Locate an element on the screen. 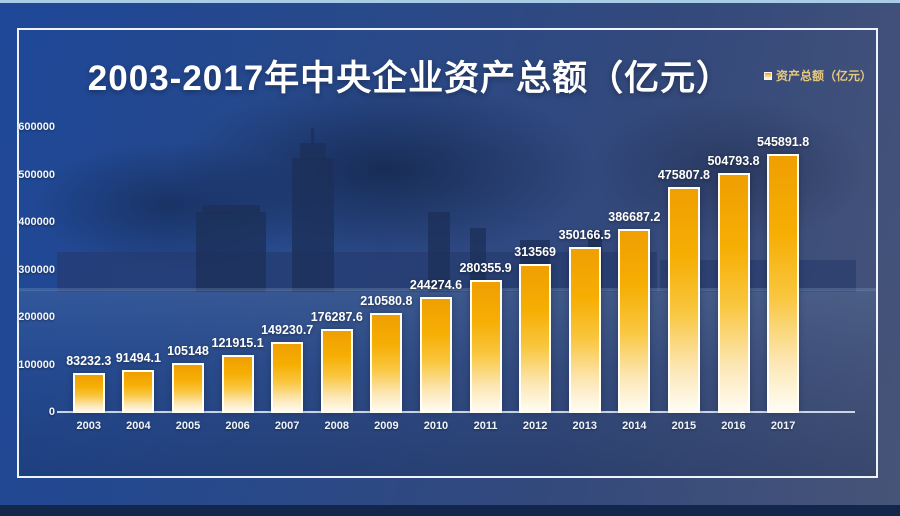 The width and height of the screenshot is (900, 516). bar-value-label: 545891.8 is located at coordinates (783, 142).